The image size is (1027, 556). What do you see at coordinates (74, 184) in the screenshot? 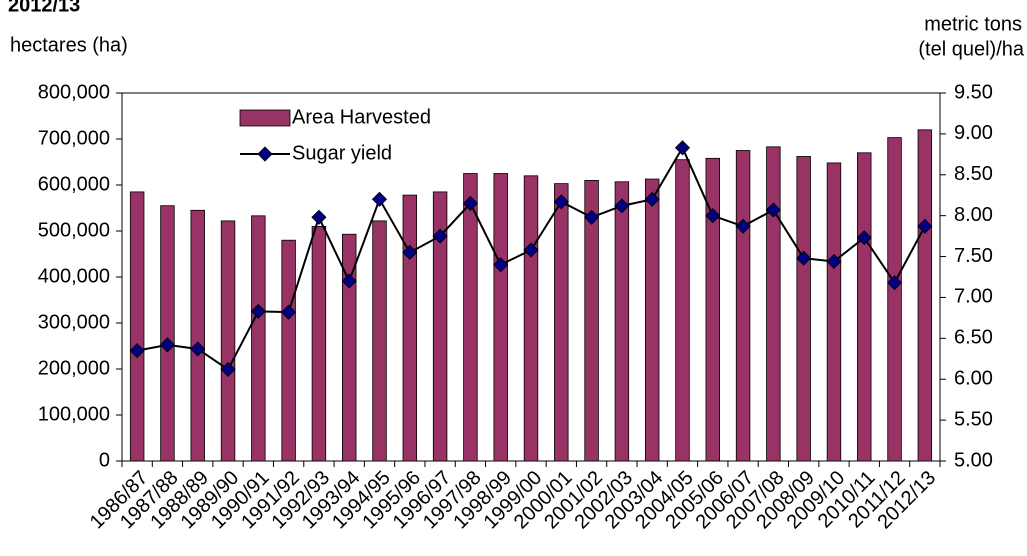
I see `y-tick-label: 600,000` at bounding box center [74, 184].